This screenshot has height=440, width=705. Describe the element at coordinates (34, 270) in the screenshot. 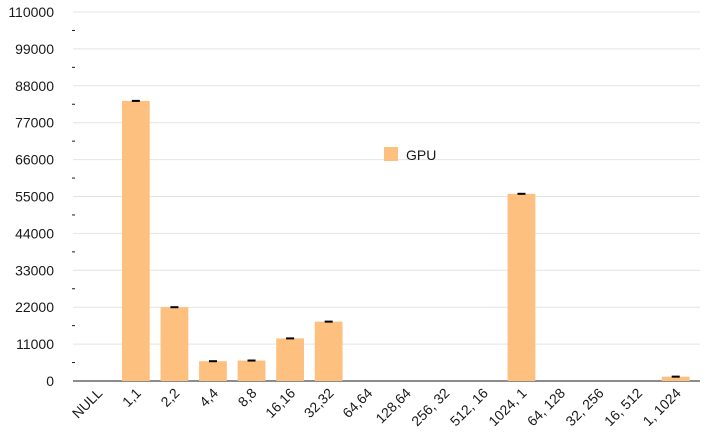

I see `y-tick-label: 33000` at that location.